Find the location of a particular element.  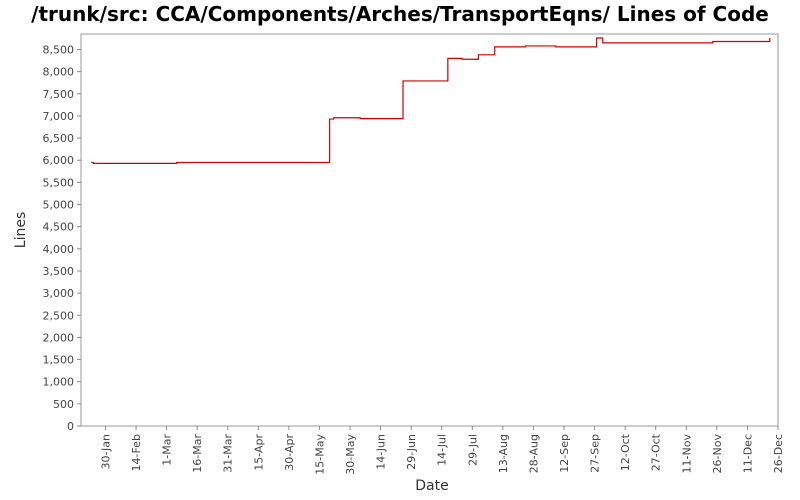

x-tick-label: 12-Oct is located at coordinates (625, 452).